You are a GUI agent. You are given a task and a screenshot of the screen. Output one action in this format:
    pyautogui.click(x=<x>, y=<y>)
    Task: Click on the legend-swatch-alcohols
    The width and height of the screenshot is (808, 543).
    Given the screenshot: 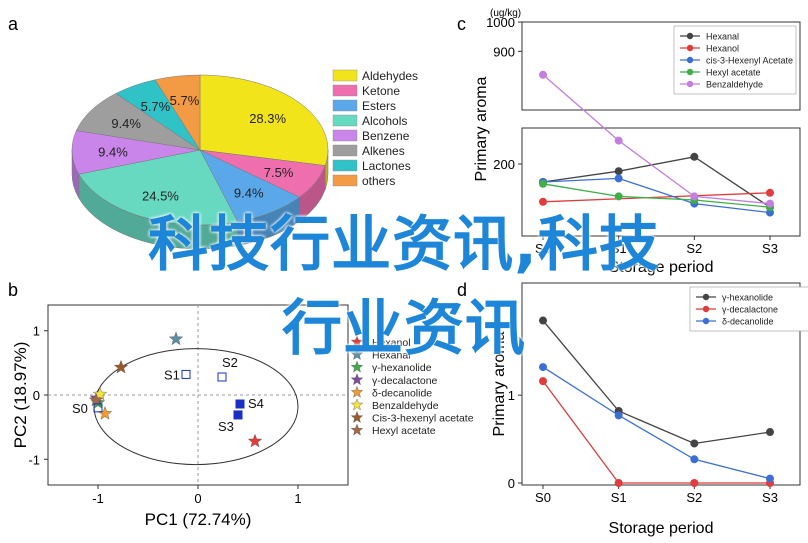 What is the action you would take?
    pyautogui.click(x=345, y=120)
    